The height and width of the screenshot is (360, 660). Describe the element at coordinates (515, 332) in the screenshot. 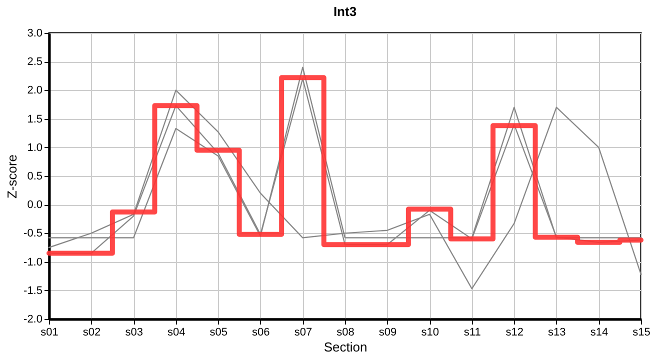

I see `x-tick-label: s12` at that location.